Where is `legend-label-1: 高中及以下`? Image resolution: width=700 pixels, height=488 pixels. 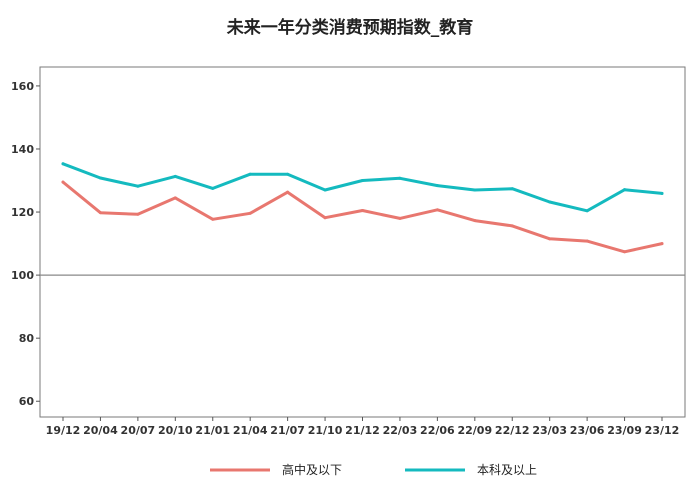
legend-label-1: 高中及以下 is located at coordinates (312, 469).